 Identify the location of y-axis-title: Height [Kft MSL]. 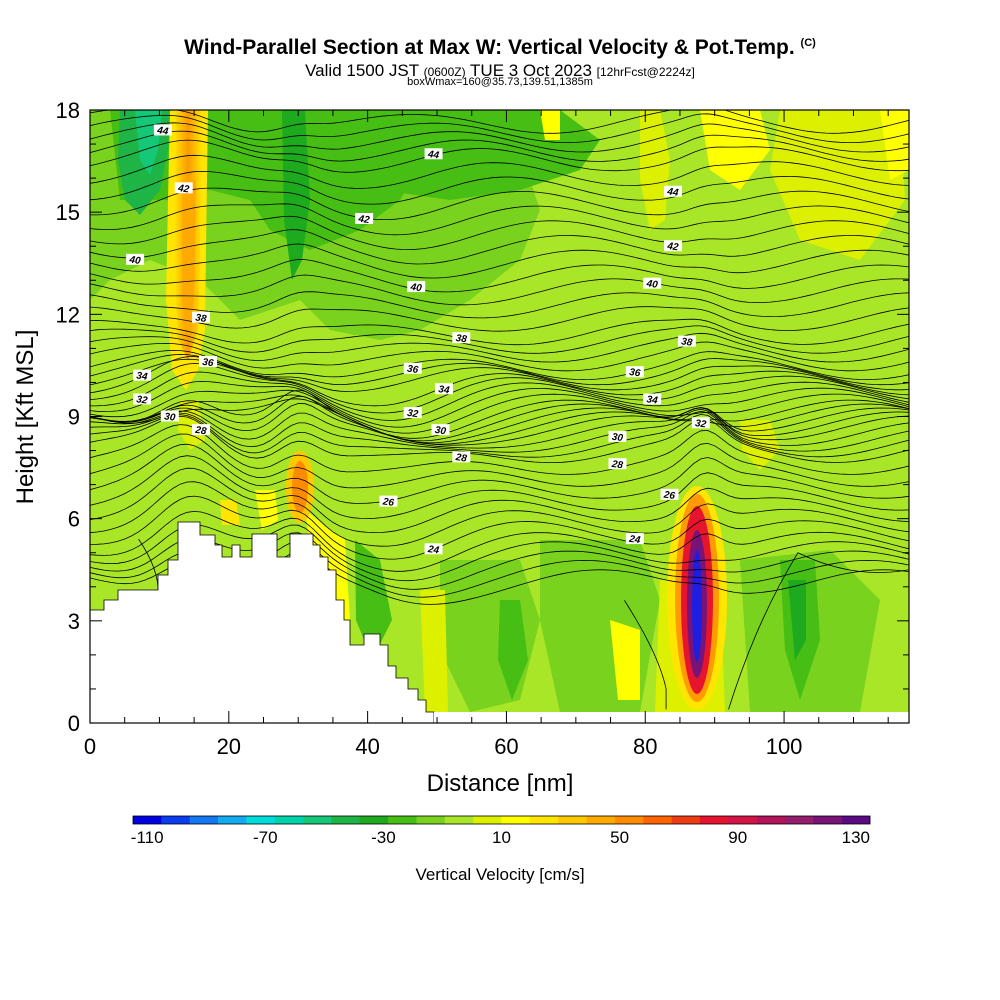
(25, 417).